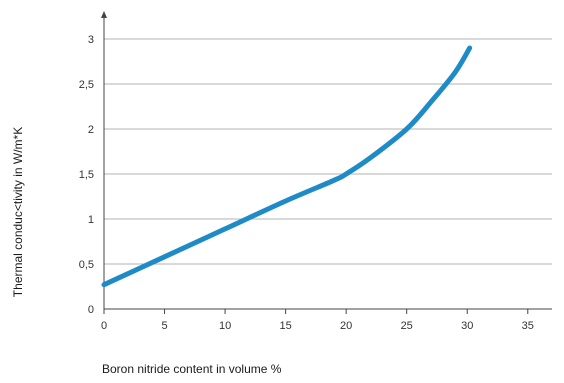 The height and width of the screenshot is (383, 564). What do you see at coordinates (528, 326) in the screenshot?
I see `x-tick-label: 35` at bounding box center [528, 326].